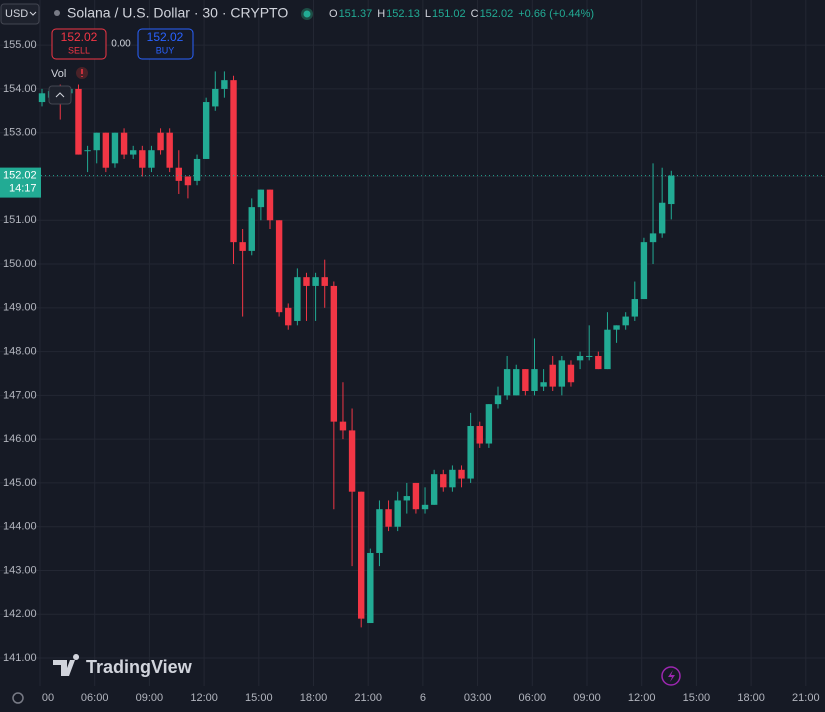  What do you see at coordinates (20, 614) in the screenshot?
I see `y-tick-label: 142.00` at bounding box center [20, 614].